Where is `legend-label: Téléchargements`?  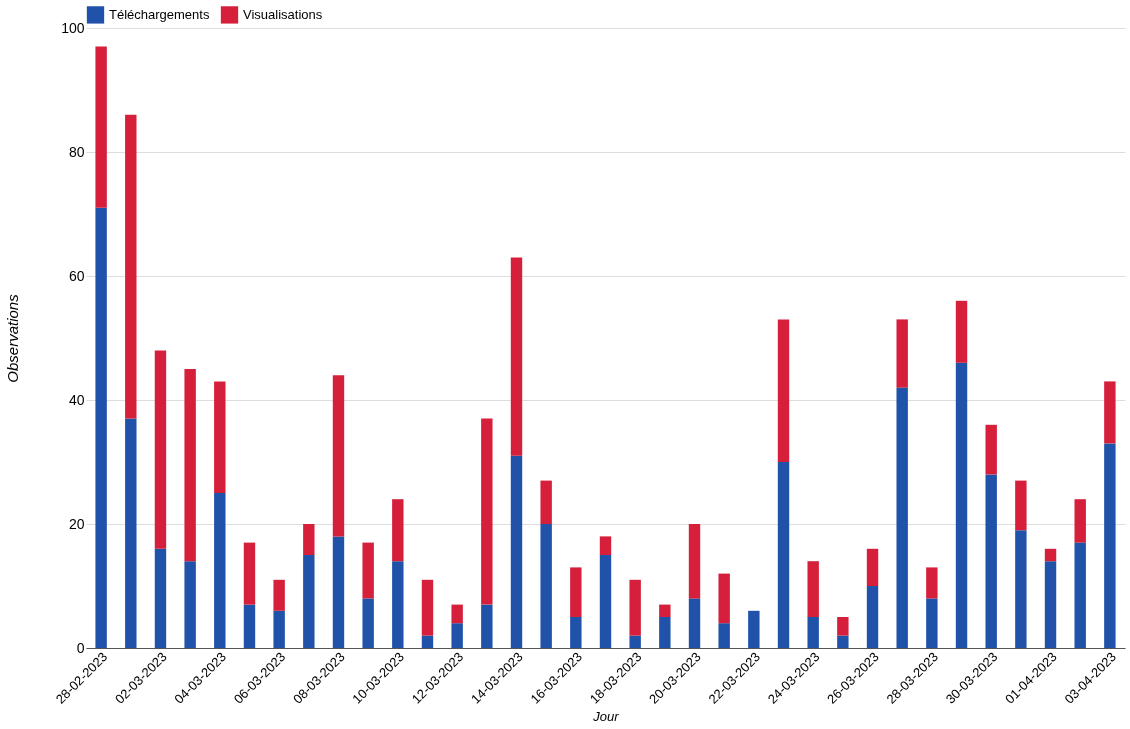
legend-label: Téléchargements is located at coordinates (159, 14).